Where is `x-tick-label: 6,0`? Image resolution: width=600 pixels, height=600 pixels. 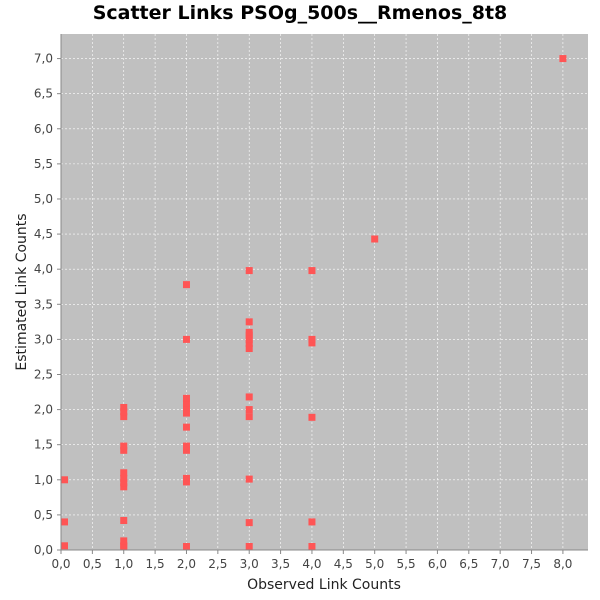 x-tick-label: 6,0 is located at coordinates (437, 564).